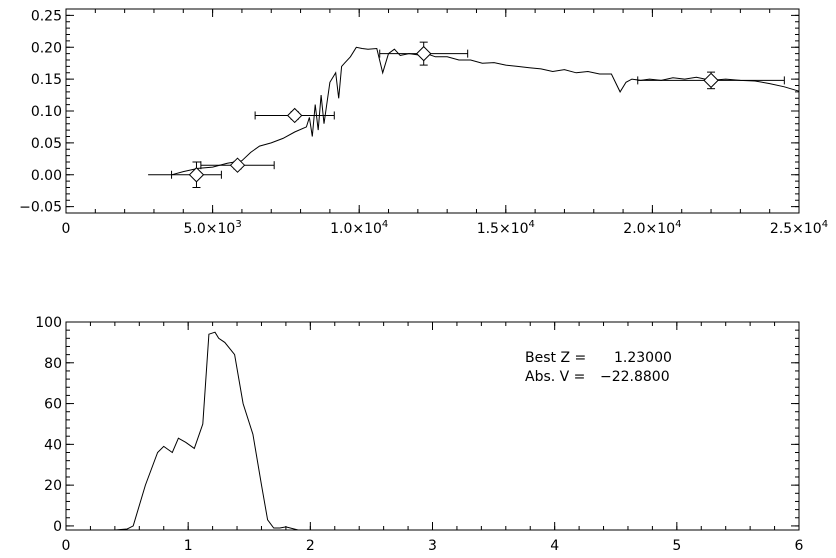  I want to click on bottom-x-tick-label: 6, so click(799, 546).